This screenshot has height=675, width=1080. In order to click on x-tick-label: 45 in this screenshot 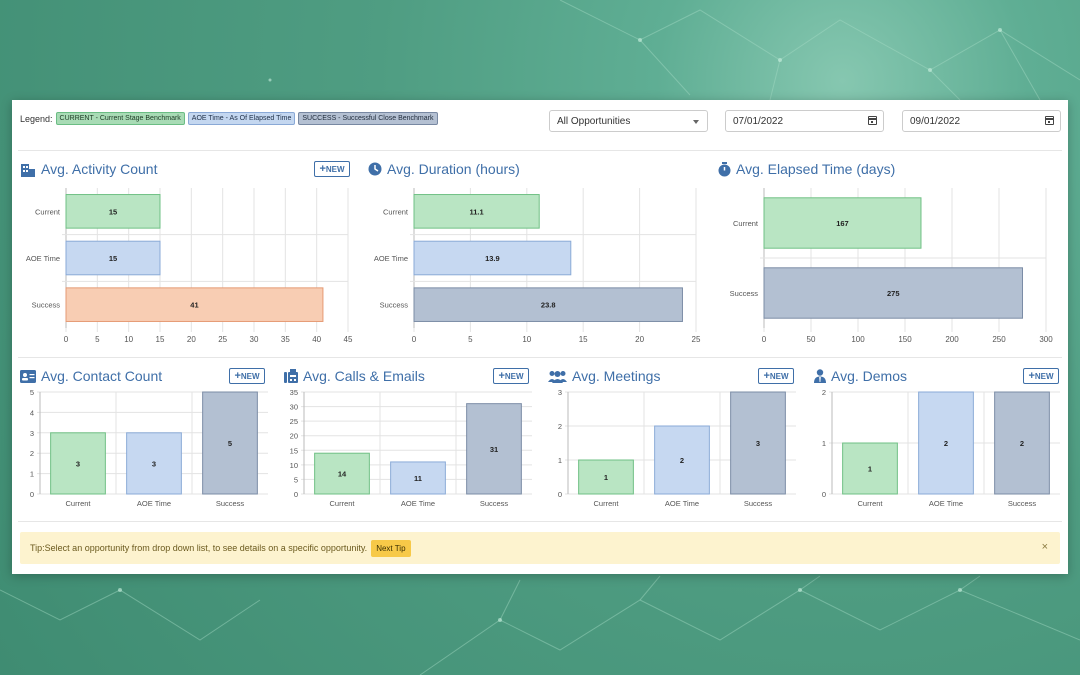, I will do `click(348, 339)`.